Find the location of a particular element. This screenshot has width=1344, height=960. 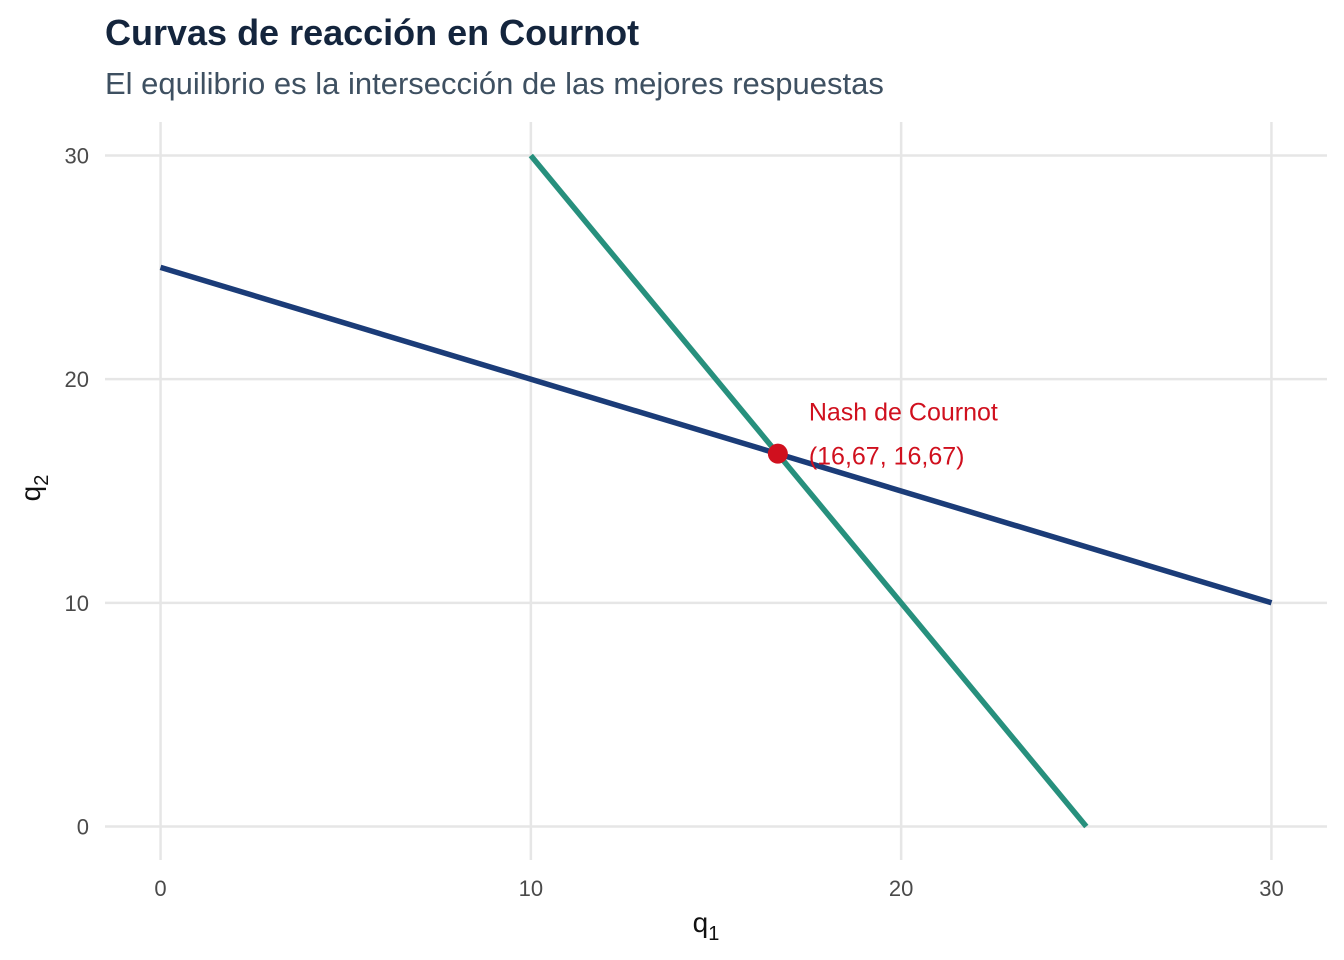

y-tick-label: 10 is located at coordinates (77, 603).